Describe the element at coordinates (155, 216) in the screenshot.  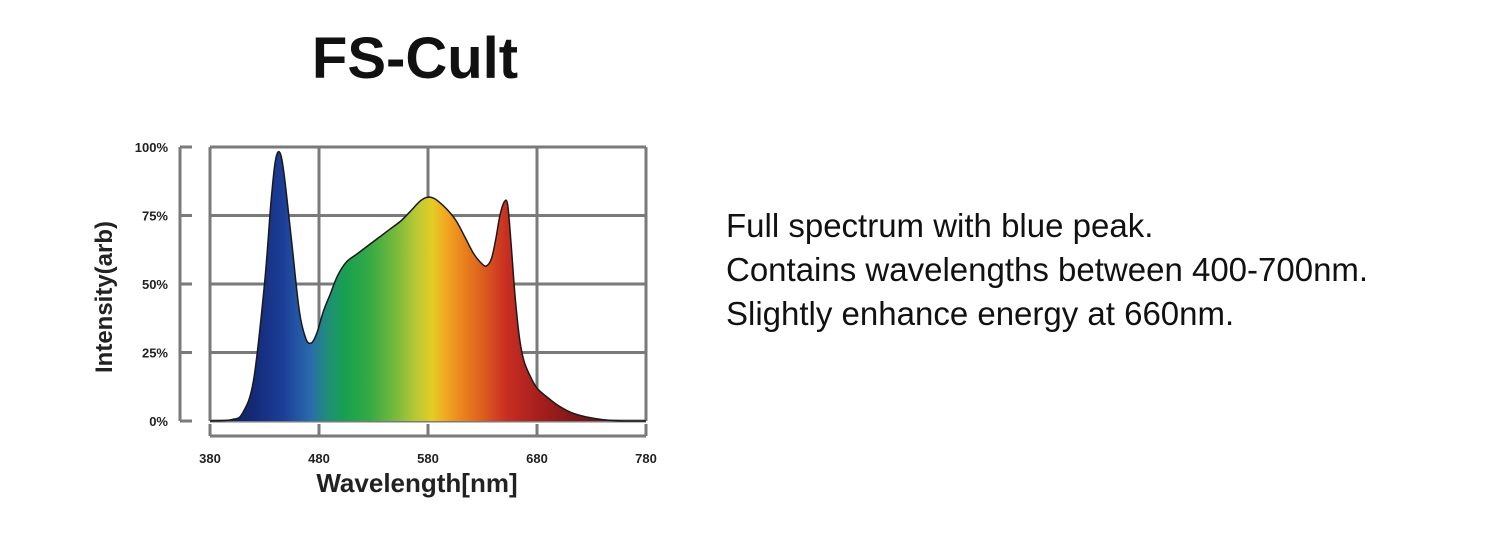
I see `y-tick-label: 75%` at that location.